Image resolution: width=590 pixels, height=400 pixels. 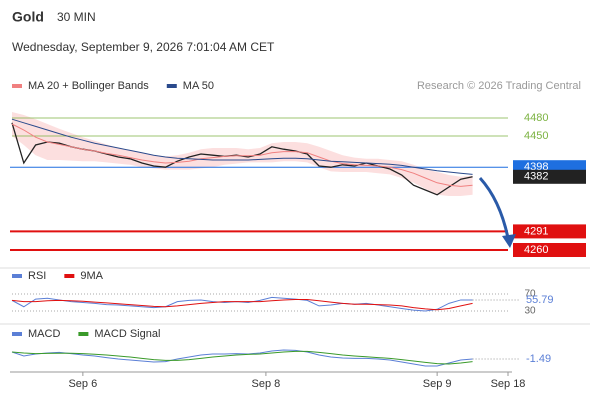 I want to click on x-tick-label: Sep 18, so click(x=508, y=384).